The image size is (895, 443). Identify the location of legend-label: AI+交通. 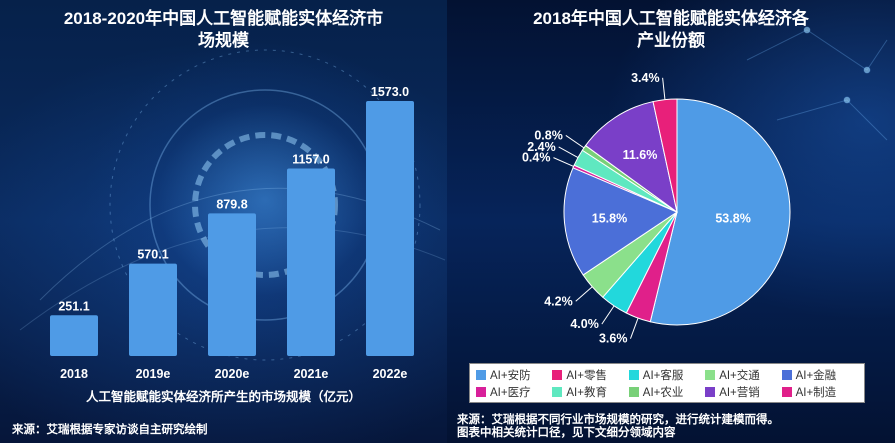
(739, 375).